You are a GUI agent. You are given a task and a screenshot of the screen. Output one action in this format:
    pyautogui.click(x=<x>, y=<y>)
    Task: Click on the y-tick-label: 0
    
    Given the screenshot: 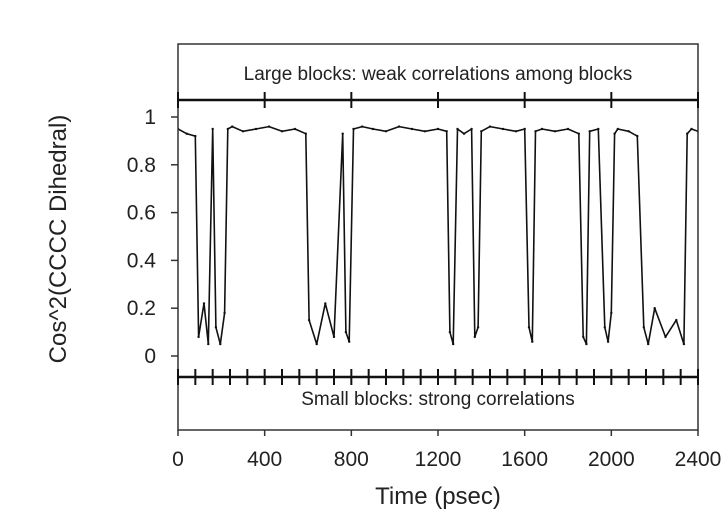 What is the action you would take?
    pyautogui.click(x=150, y=356)
    